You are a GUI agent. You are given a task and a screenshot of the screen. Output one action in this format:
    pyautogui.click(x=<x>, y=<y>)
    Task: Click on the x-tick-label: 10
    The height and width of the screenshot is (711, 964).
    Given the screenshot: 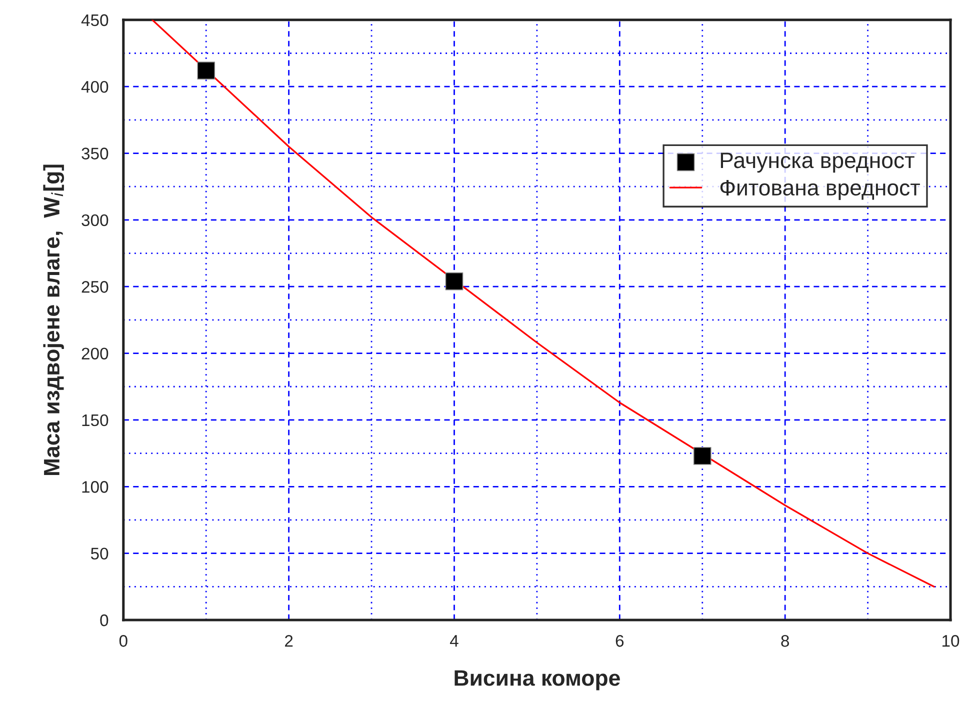 What is the action you would take?
    pyautogui.click(x=951, y=641)
    